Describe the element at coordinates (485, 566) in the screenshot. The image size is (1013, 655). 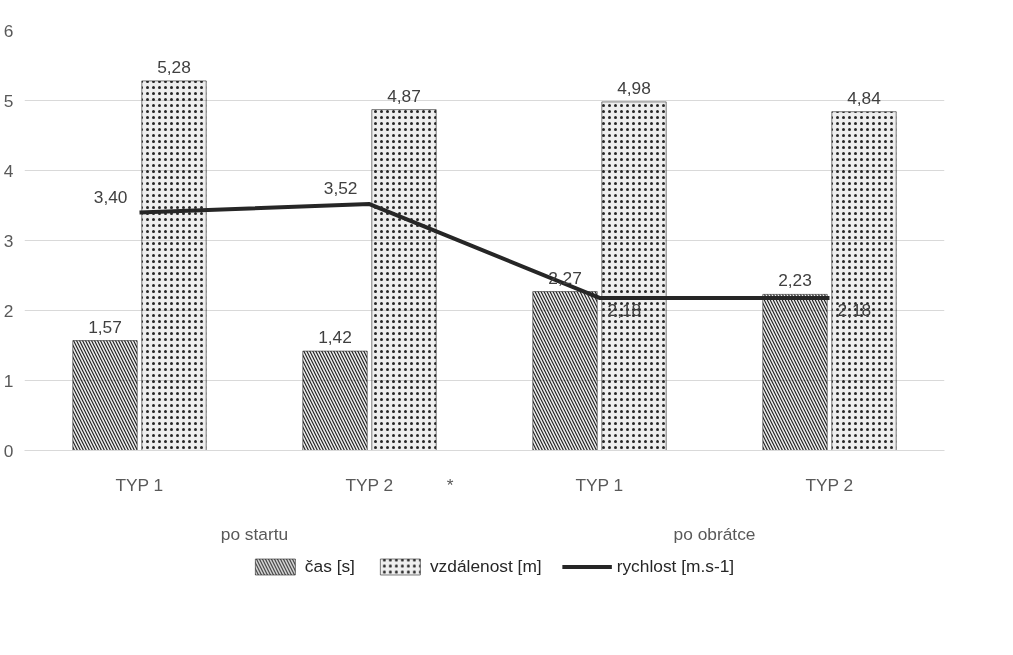
I see `legend-label: vzdálenost [m]` at that location.